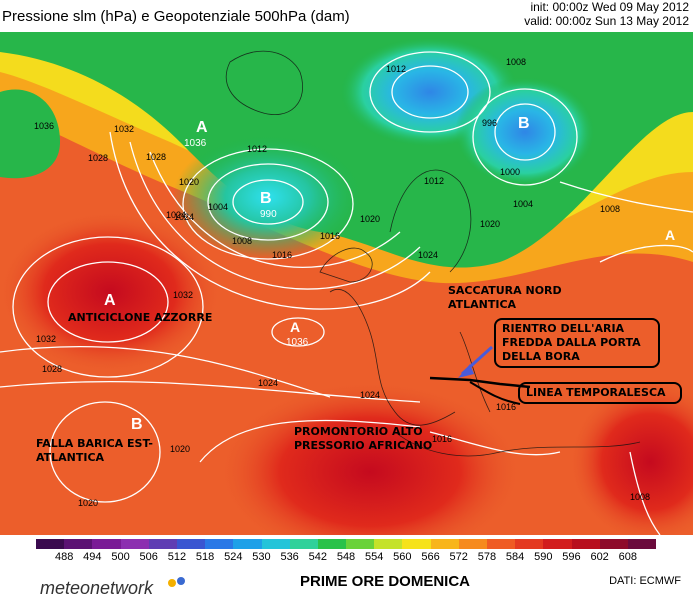 This screenshot has width=693, height=599. Describe the element at coordinates (97, 588) in the screenshot. I see `brand: meteonetwork` at that location.